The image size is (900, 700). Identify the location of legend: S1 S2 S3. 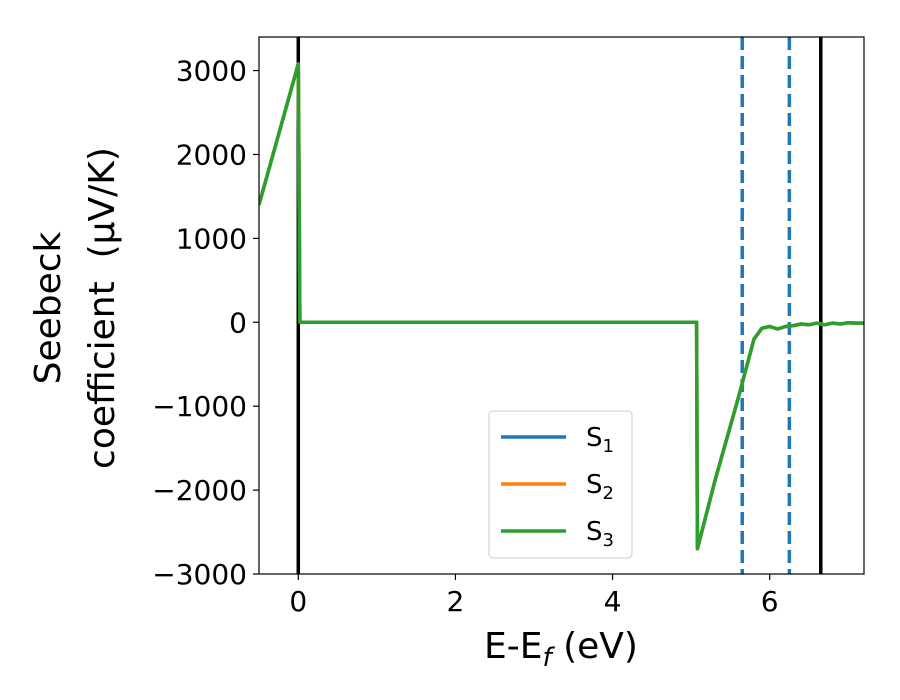
(560, 484).